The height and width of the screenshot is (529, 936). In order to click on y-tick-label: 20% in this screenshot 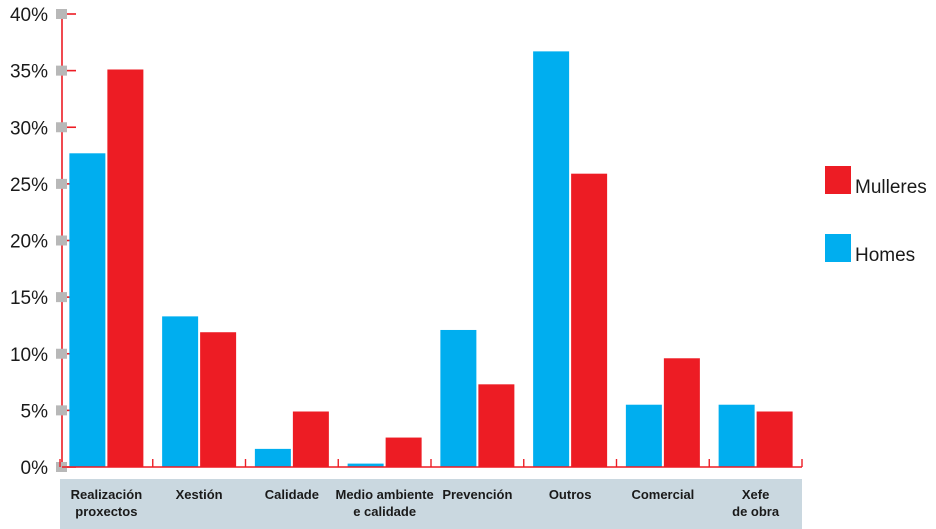, I will do `click(29, 242)`.